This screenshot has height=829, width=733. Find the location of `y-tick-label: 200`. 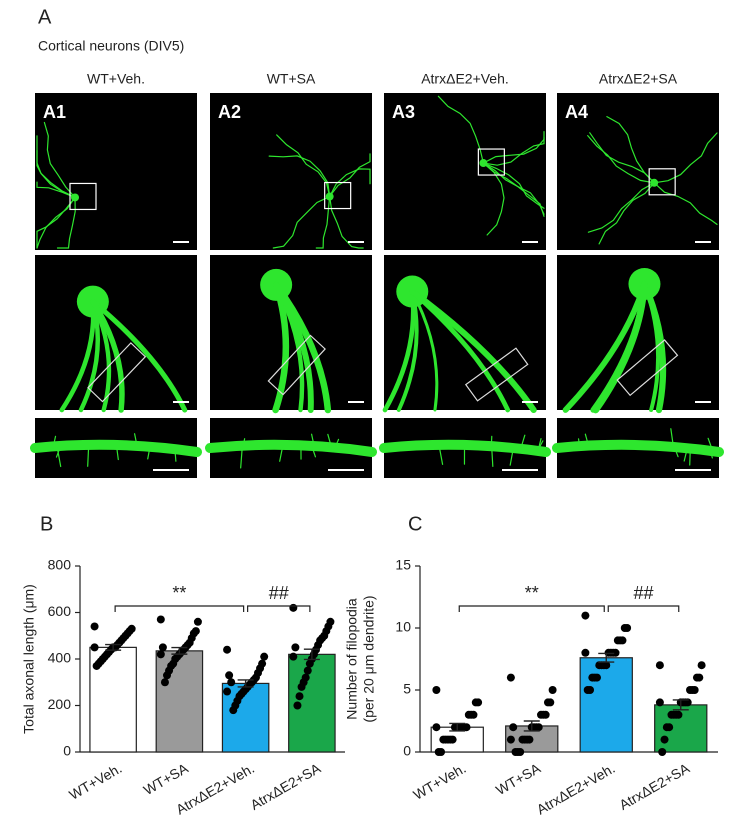

y-tick-label: 200 is located at coordinates (60, 704).